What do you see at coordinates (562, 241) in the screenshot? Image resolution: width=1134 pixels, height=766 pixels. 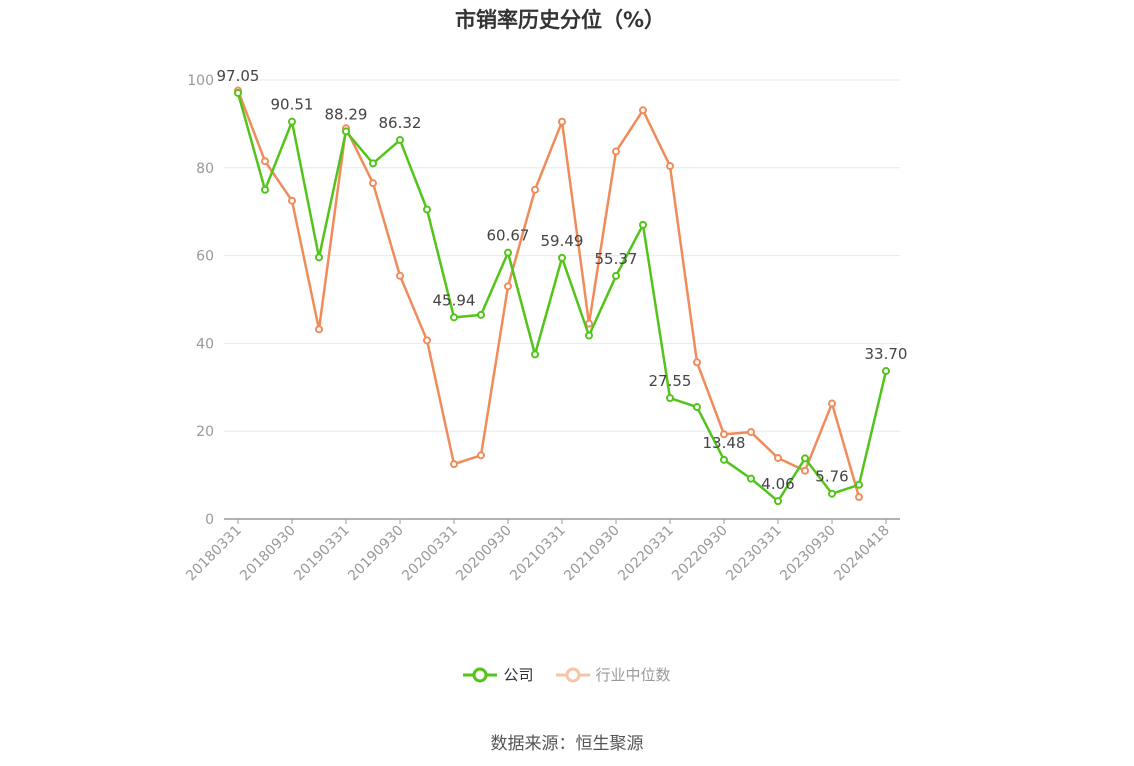 I see `data-label: 59.49` at bounding box center [562, 241].